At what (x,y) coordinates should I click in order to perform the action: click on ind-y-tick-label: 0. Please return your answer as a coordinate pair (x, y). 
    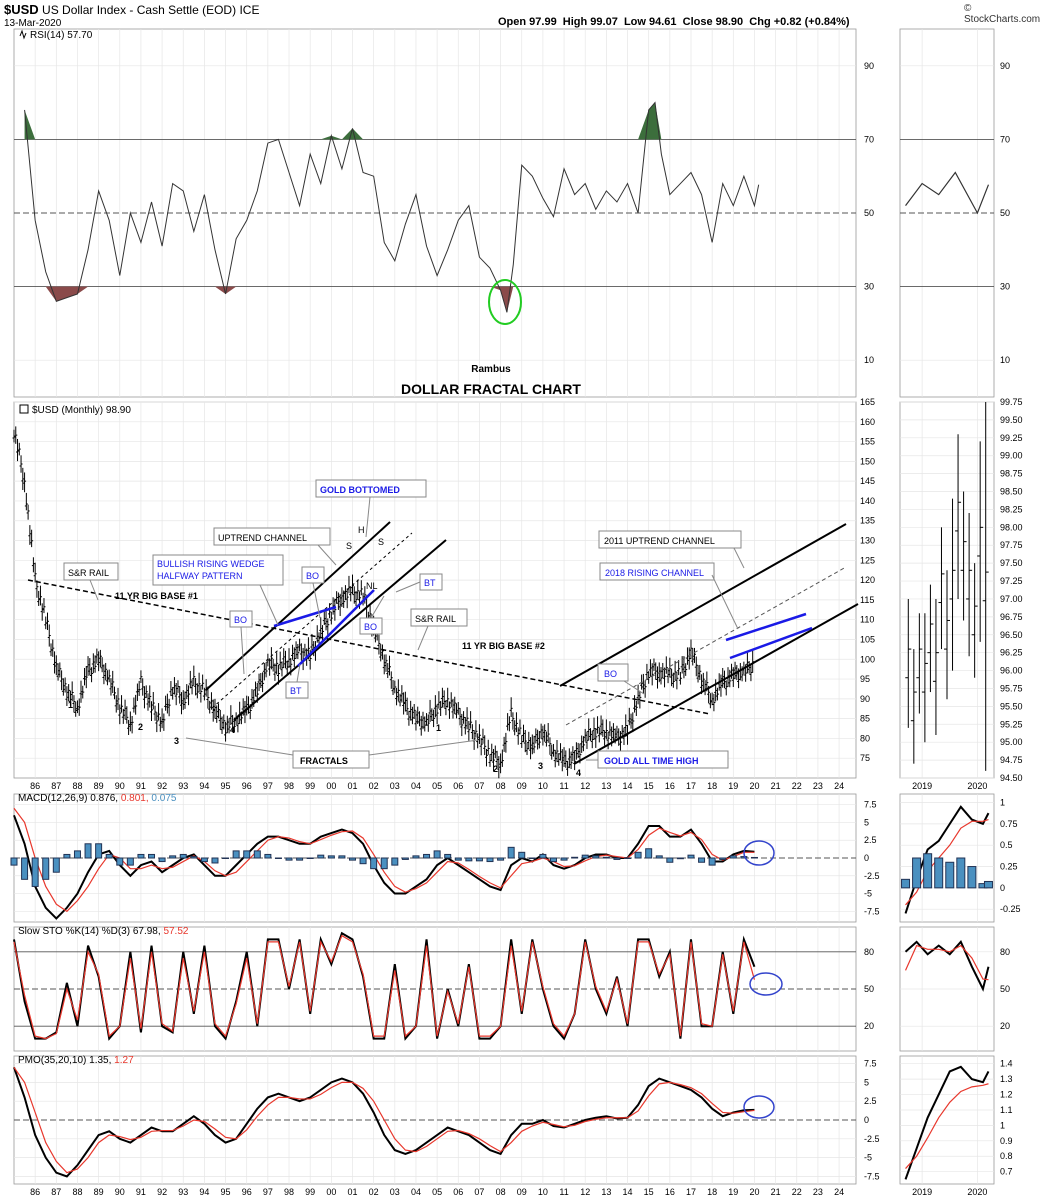
    Looking at the image, I should click on (866, 1120).